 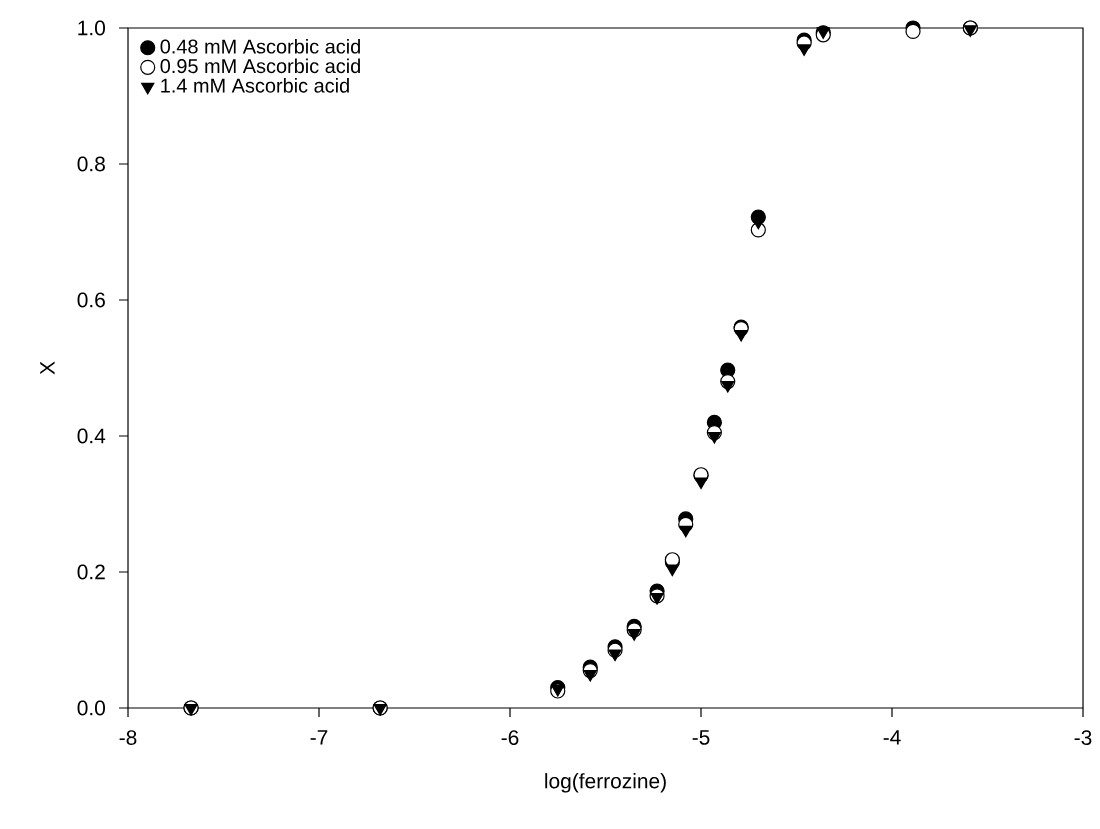 I want to click on x-tick-label: -5, so click(x=701, y=737).